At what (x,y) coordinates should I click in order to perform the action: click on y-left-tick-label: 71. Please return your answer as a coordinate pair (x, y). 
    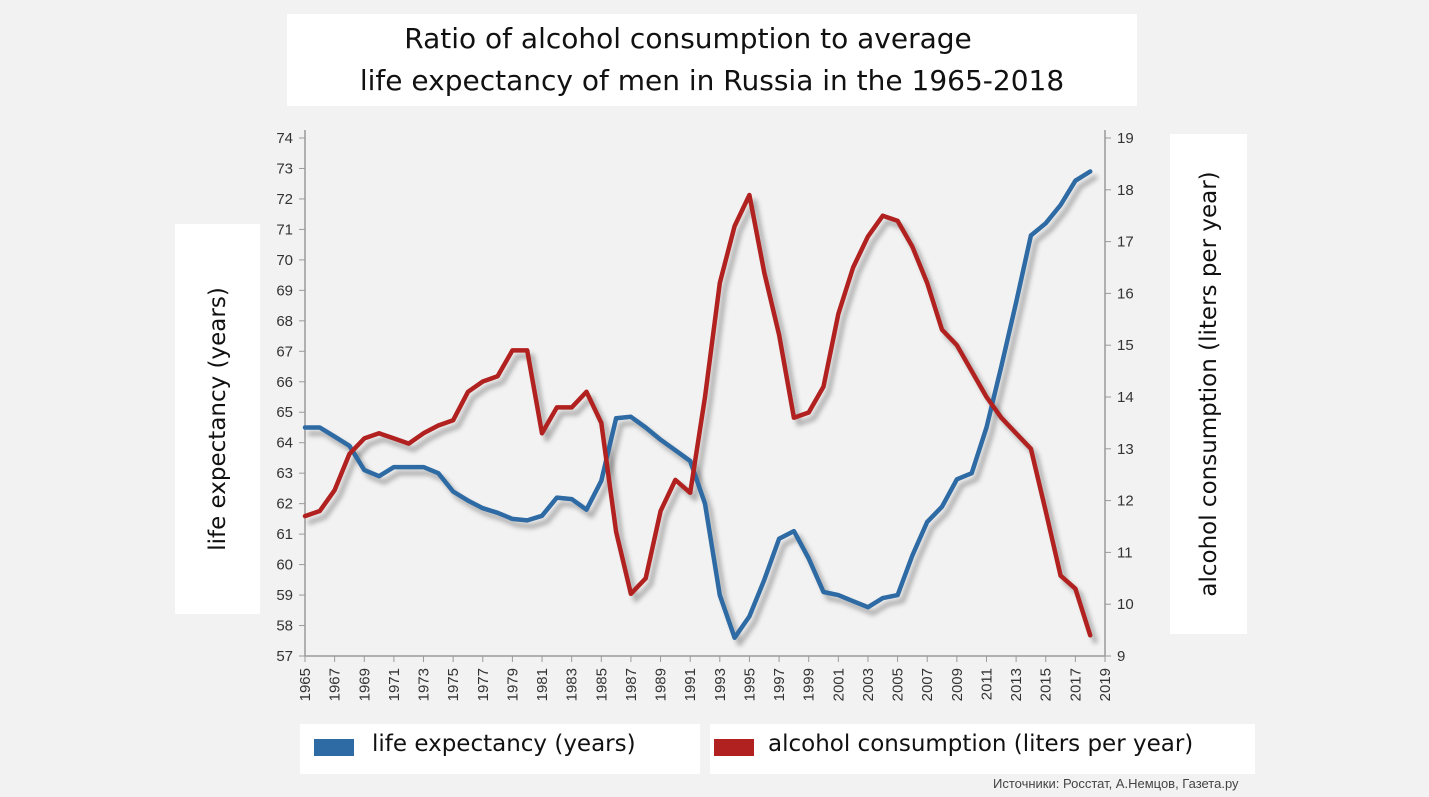
    Looking at the image, I should click on (284, 229).